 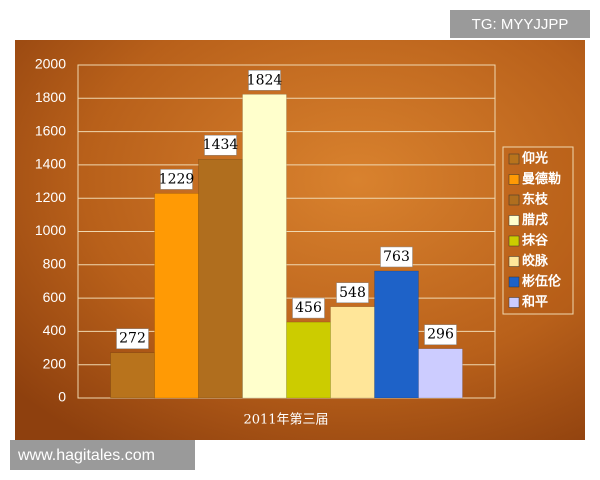 I want to click on legend-label: 和平, so click(x=535, y=301).